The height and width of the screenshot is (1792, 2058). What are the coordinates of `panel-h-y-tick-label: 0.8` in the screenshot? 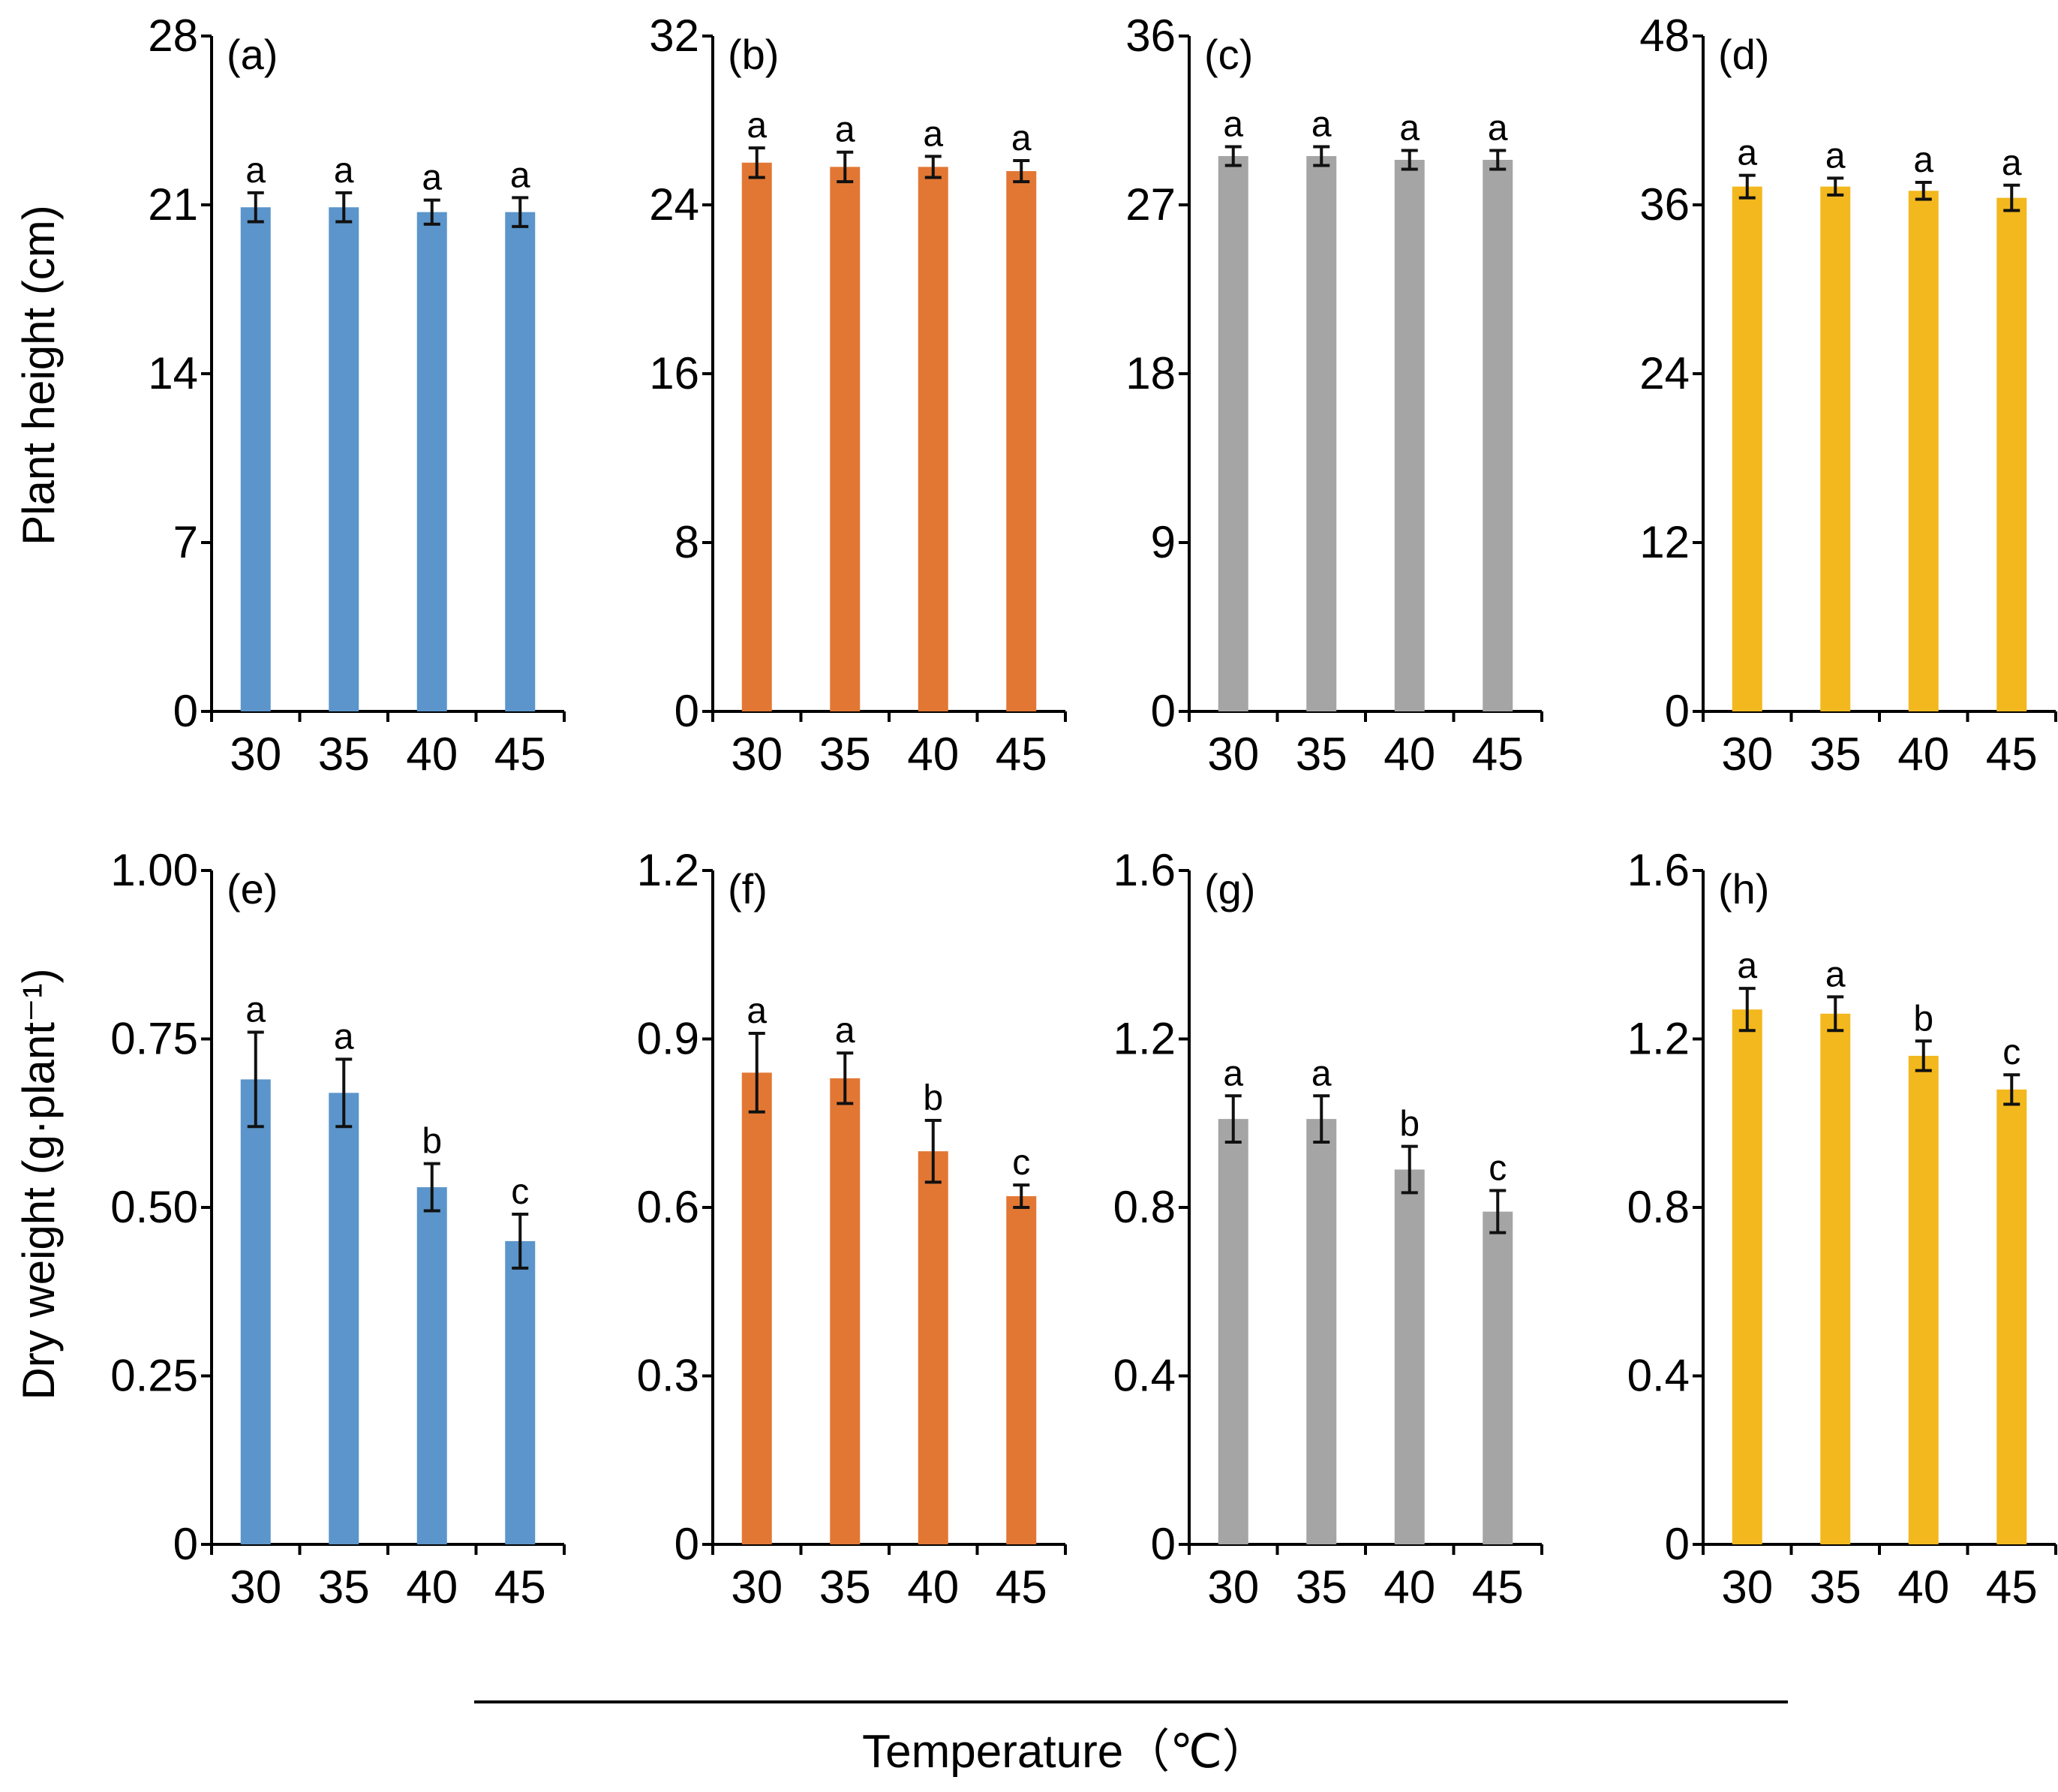 It's located at (1658, 1207).